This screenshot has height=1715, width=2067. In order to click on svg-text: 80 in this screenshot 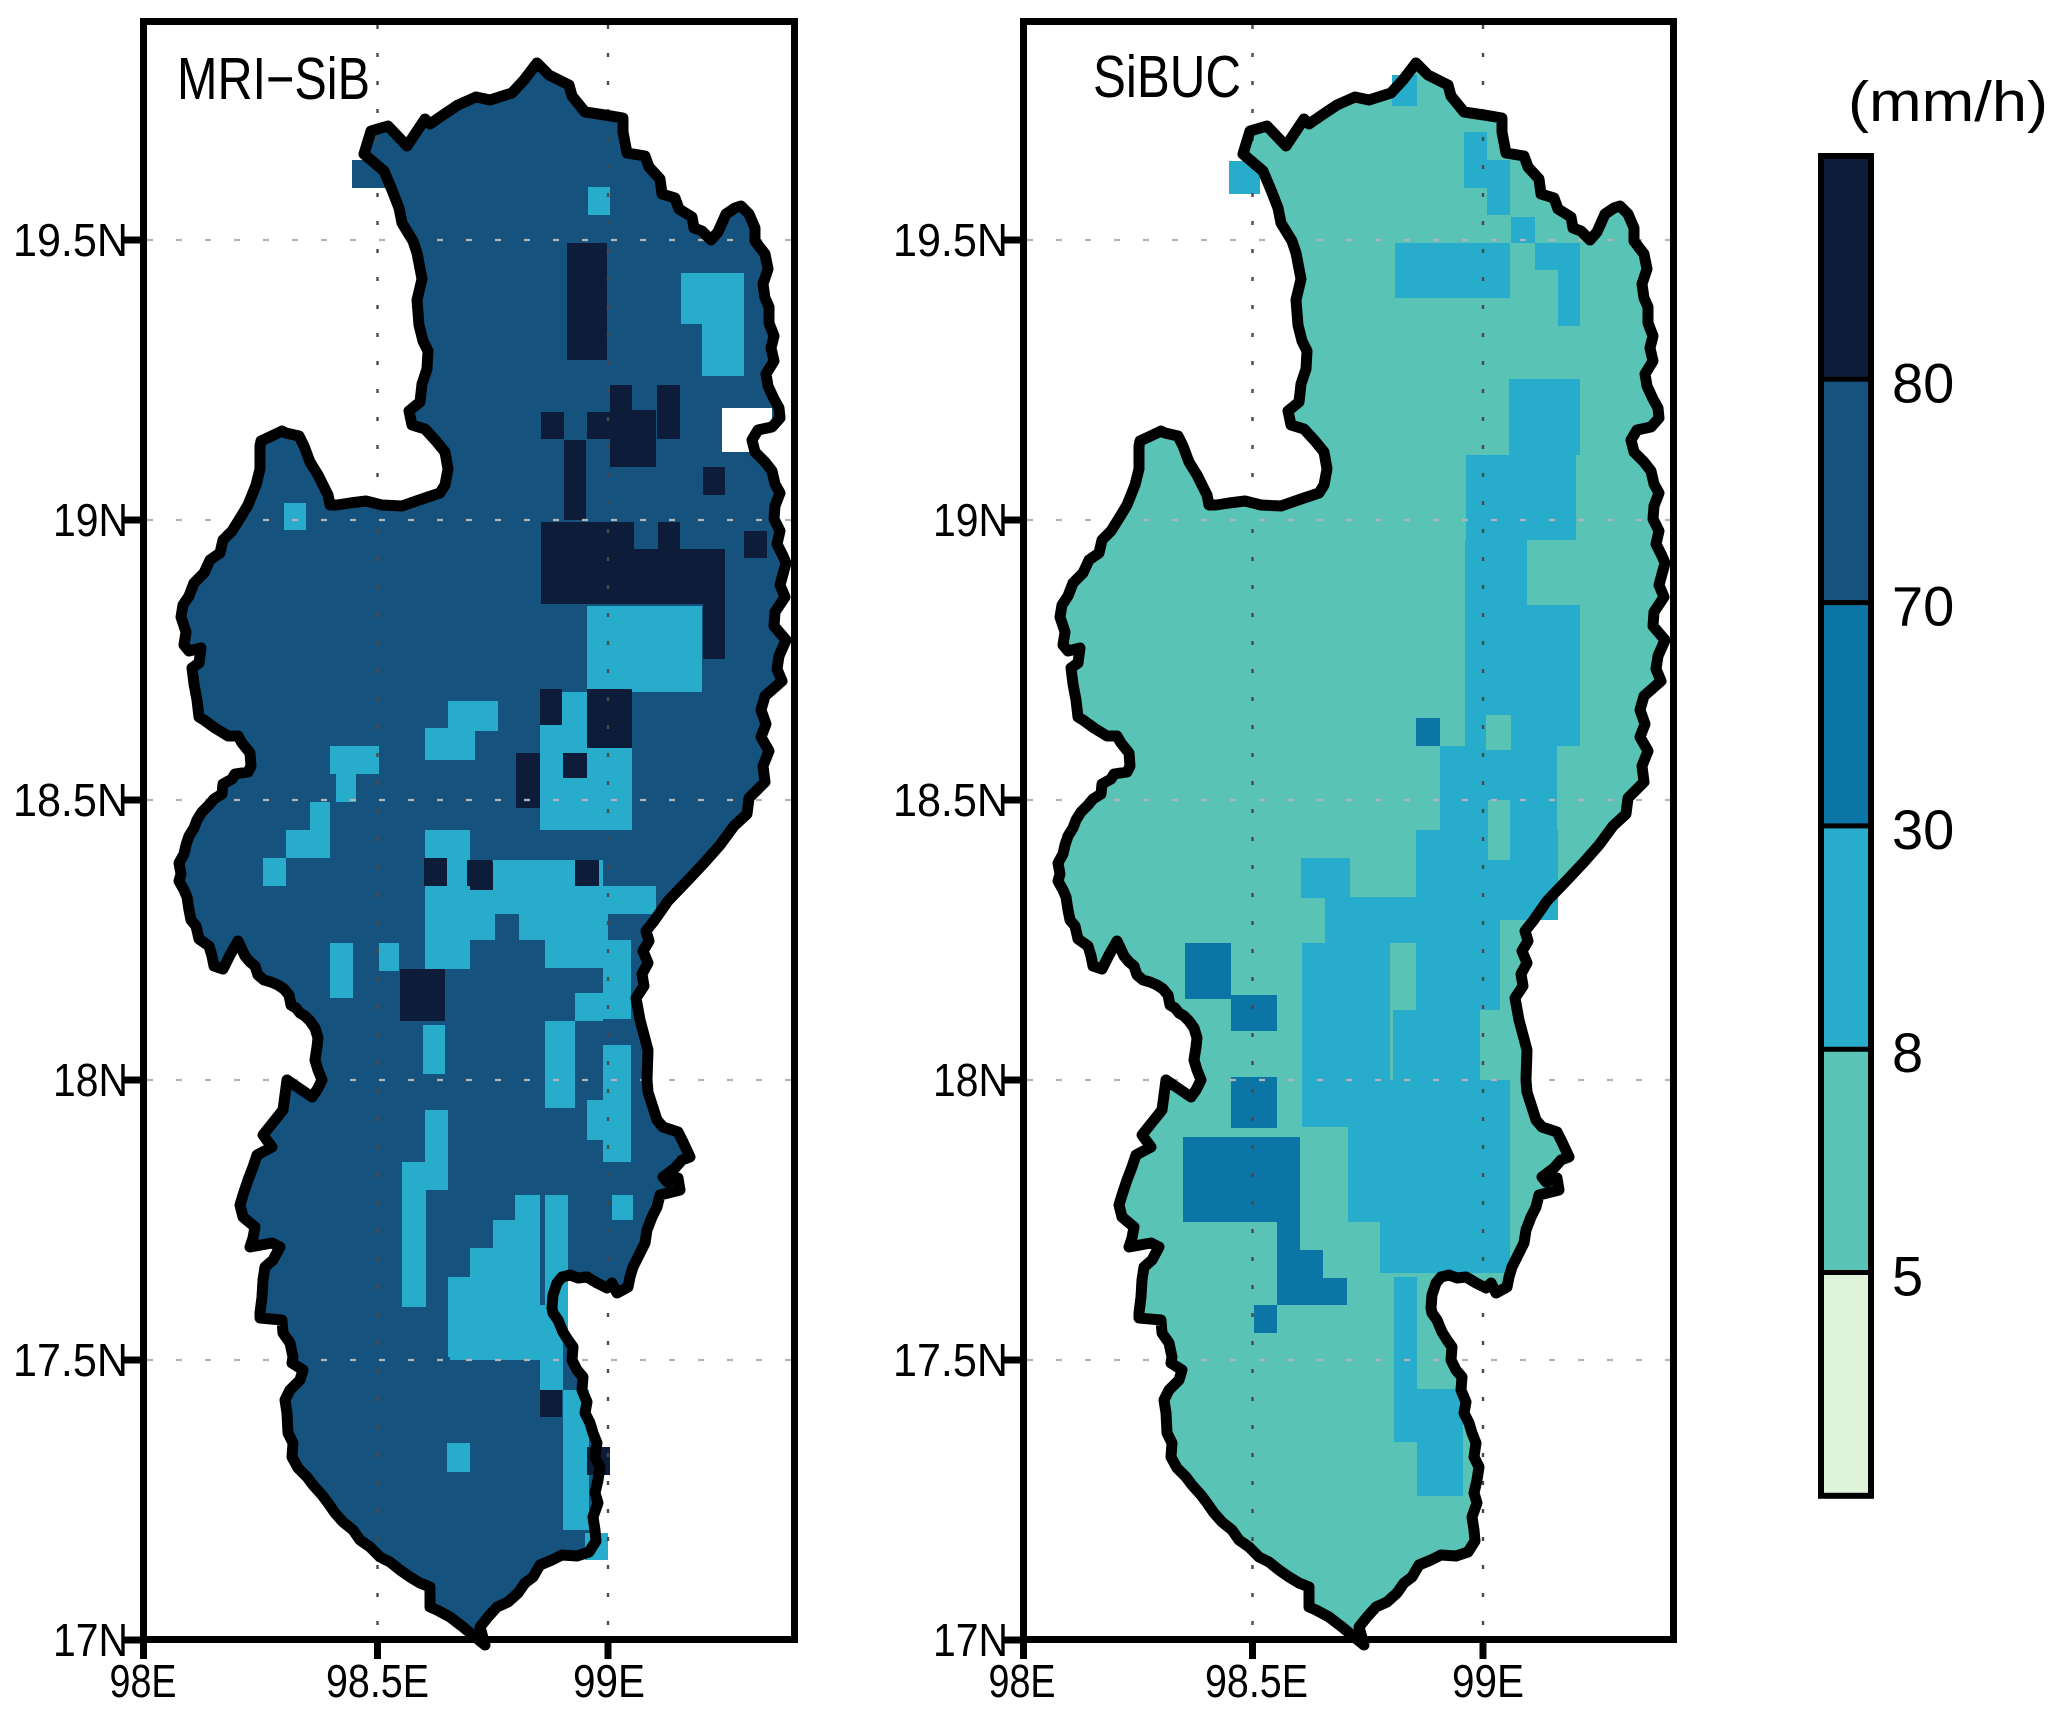, I will do `click(1923, 382)`.